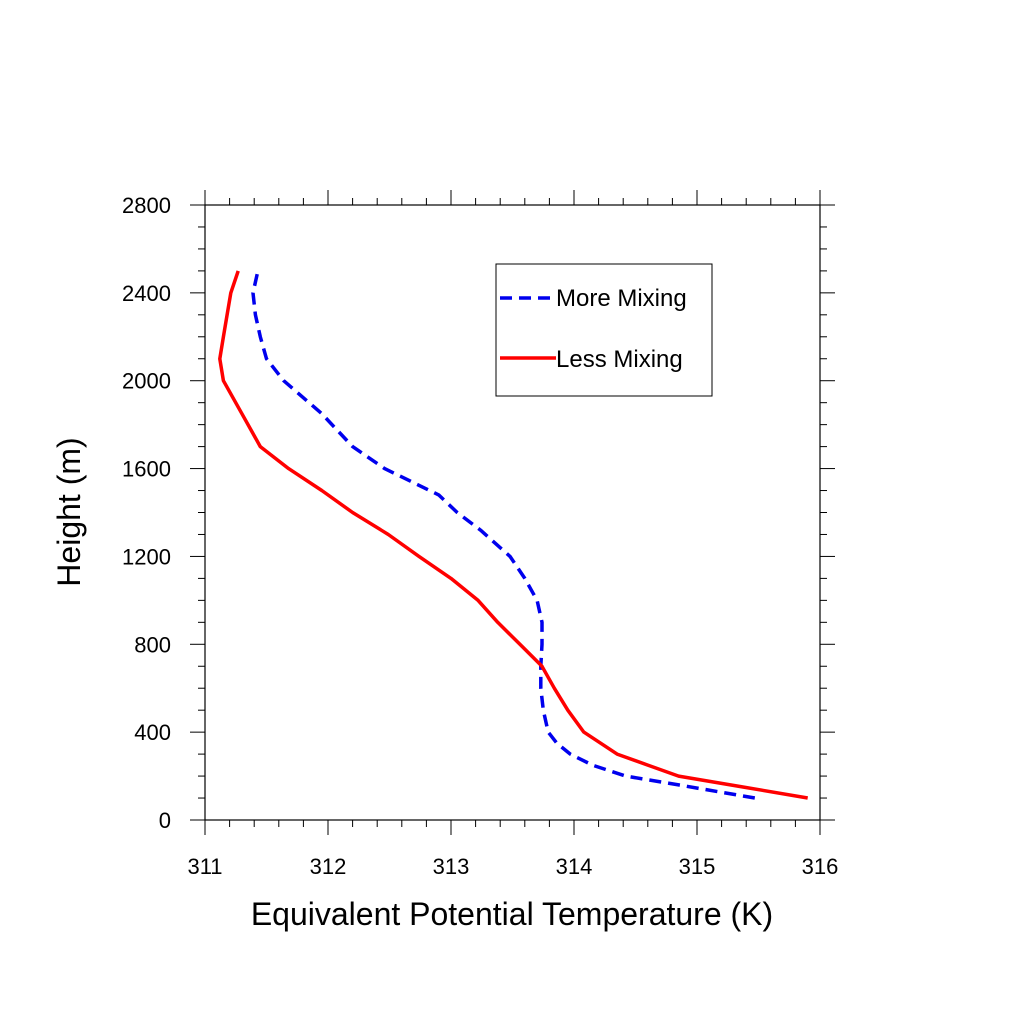 This screenshot has width=1024, height=1024. What do you see at coordinates (328, 866) in the screenshot?
I see `x-tick-label: 312` at bounding box center [328, 866].